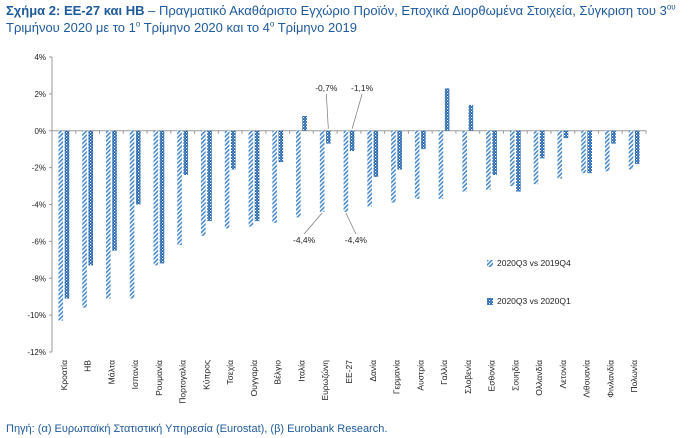 This screenshot has height=438, width=700. What do you see at coordinates (315, 27) in the screenshot?
I see `title-text-d: Τρίμηνο 2019` at bounding box center [315, 27].